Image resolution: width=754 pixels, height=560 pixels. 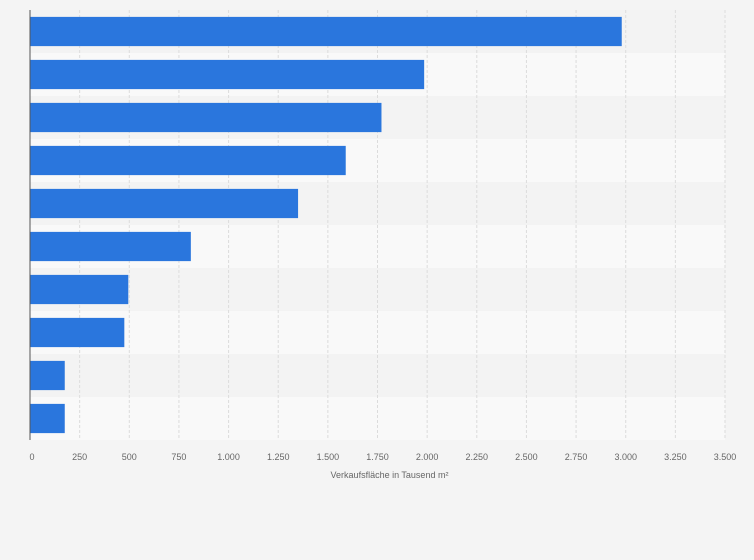 What do you see at coordinates (328, 457) in the screenshot?
I see `x-tick-label: 1.500` at bounding box center [328, 457].